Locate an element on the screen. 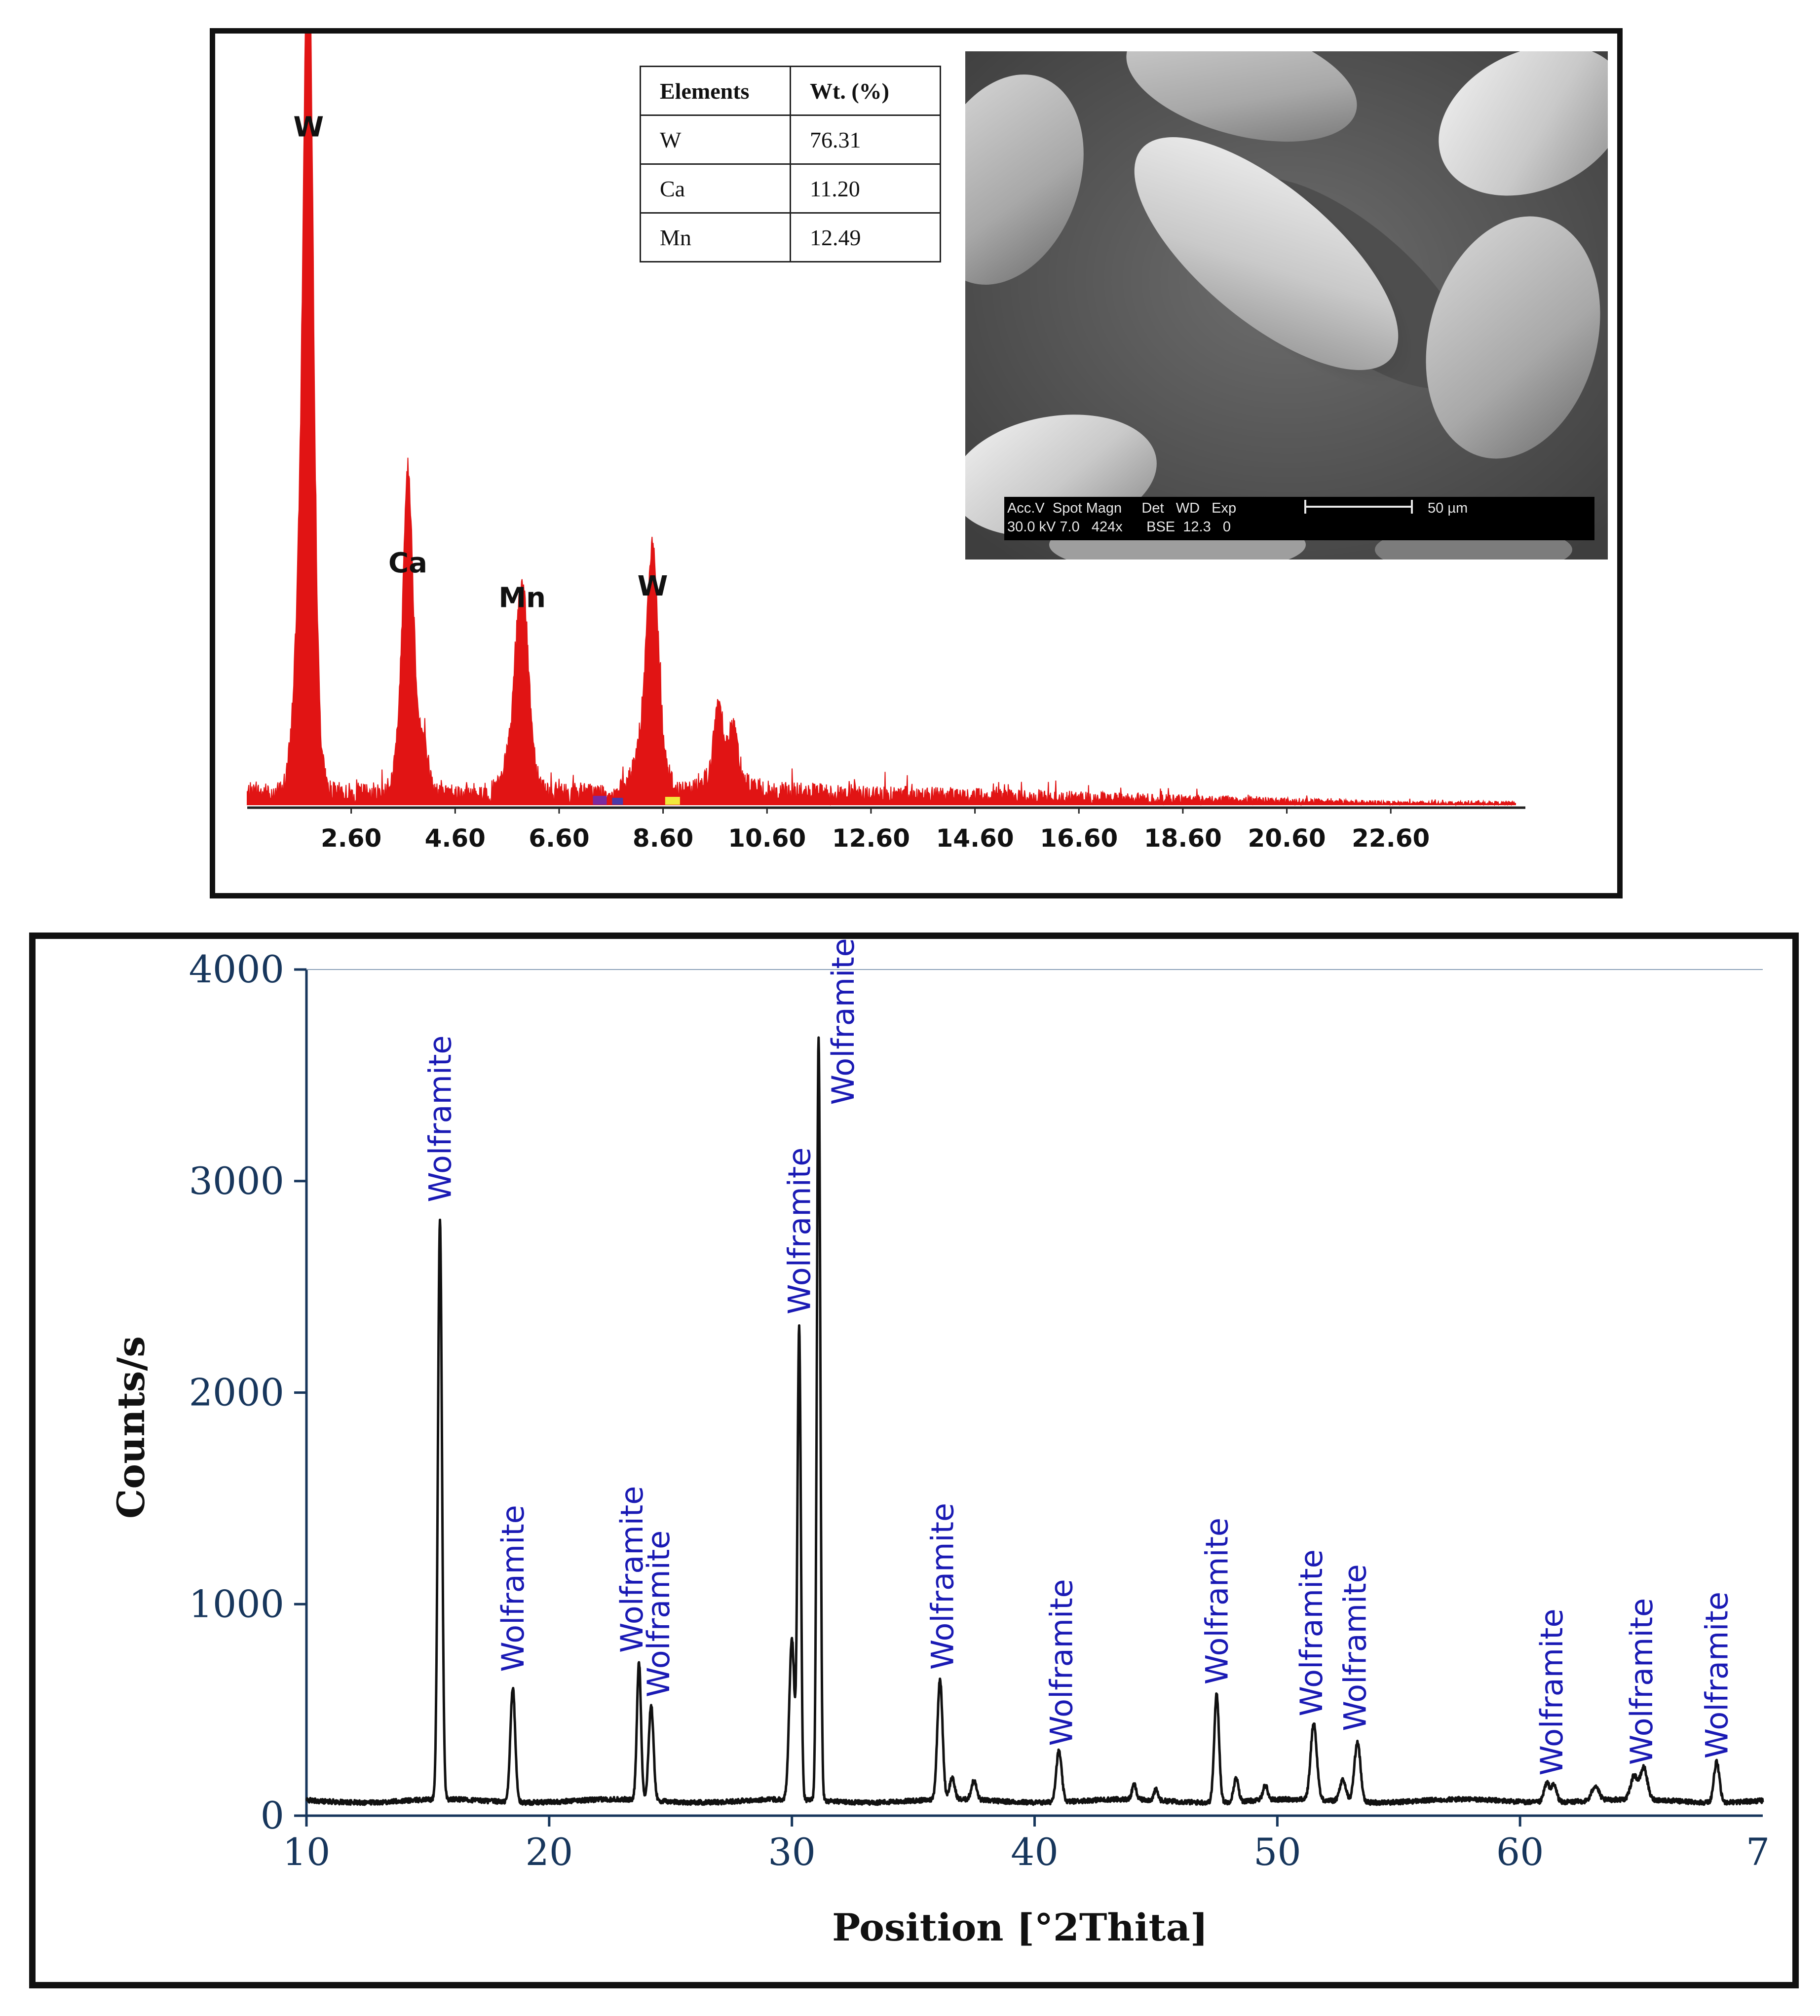 This screenshot has width=1820, height=2016. eds-peak-label: Mn is located at coordinates (522, 598).